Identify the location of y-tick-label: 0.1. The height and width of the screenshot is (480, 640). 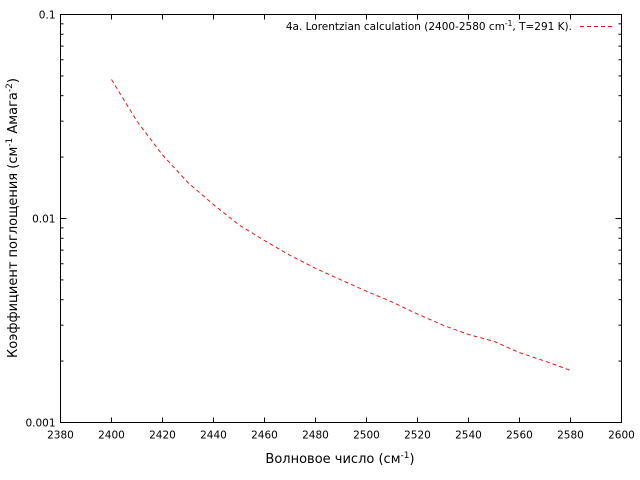
(47, 16).